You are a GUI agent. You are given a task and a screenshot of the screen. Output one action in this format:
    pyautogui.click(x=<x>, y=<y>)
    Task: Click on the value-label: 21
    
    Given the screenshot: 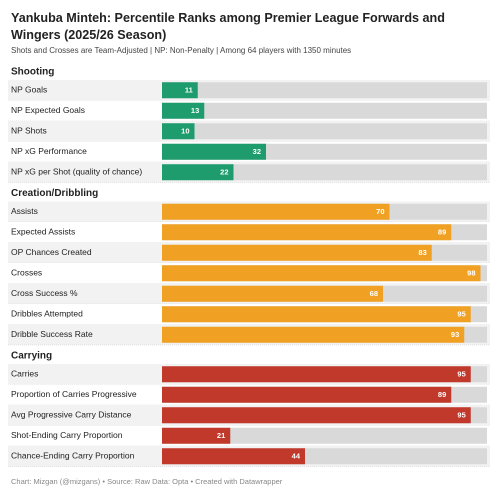 What is the action you would take?
    pyautogui.click(x=221, y=435)
    